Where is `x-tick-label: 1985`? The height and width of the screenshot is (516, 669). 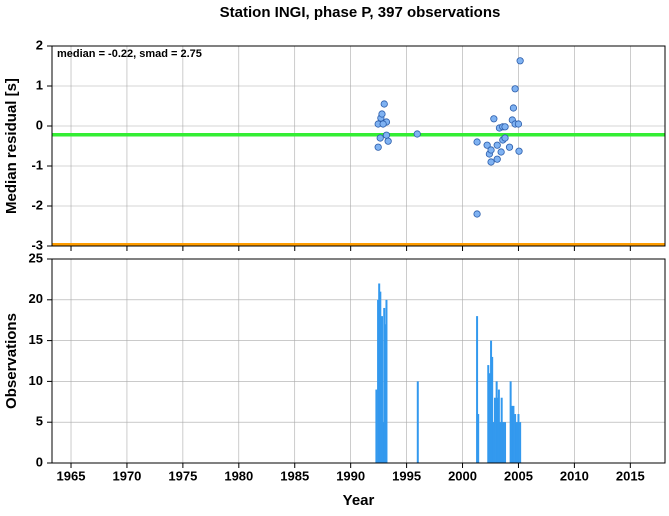
x-tick-label: 1985 is located at coordinates (294, 475).